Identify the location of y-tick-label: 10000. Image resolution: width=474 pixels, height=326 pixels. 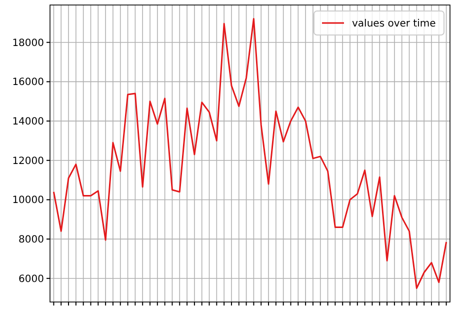
(28, 200).